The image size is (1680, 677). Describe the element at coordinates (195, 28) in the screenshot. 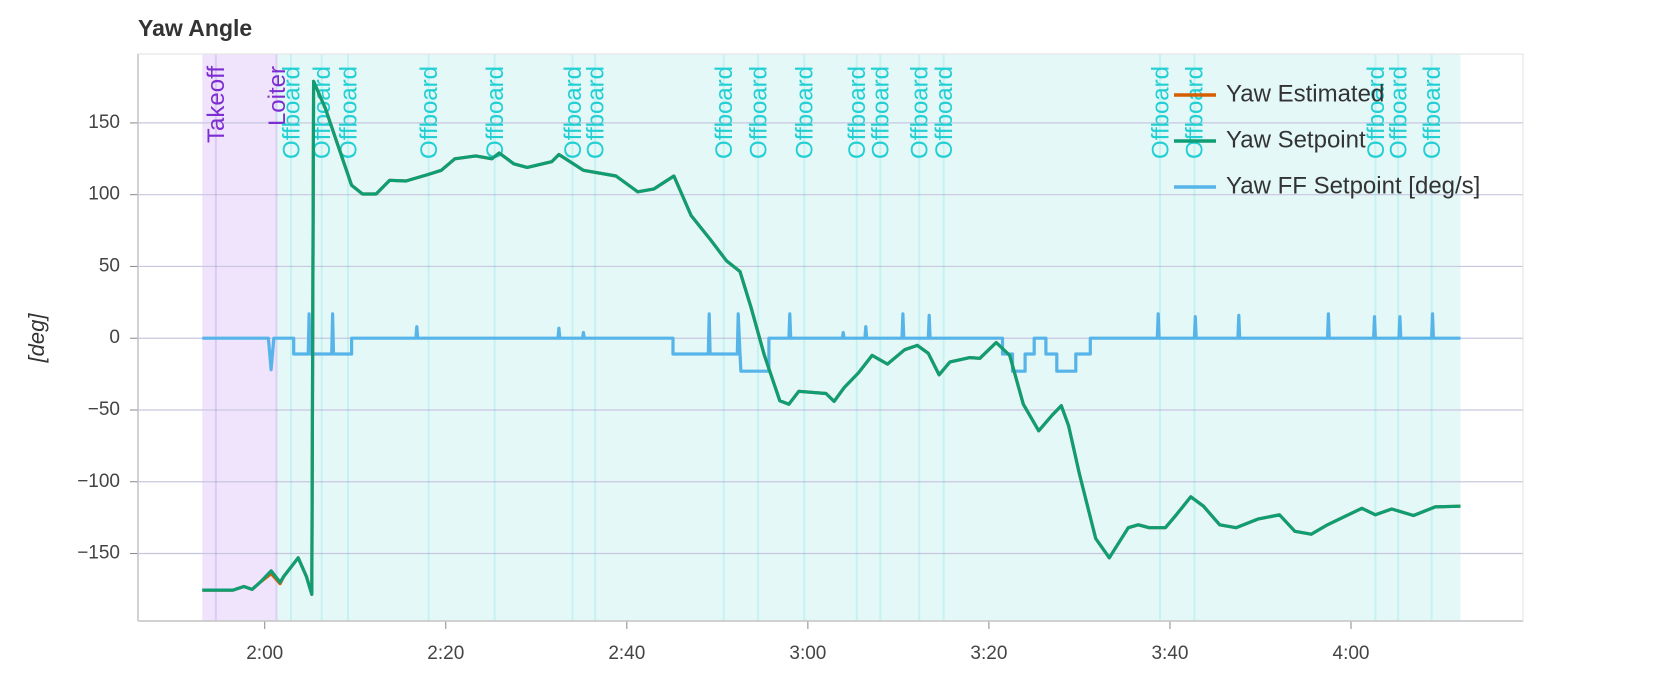

I see `chart-title: Yaw Angle` at that location.